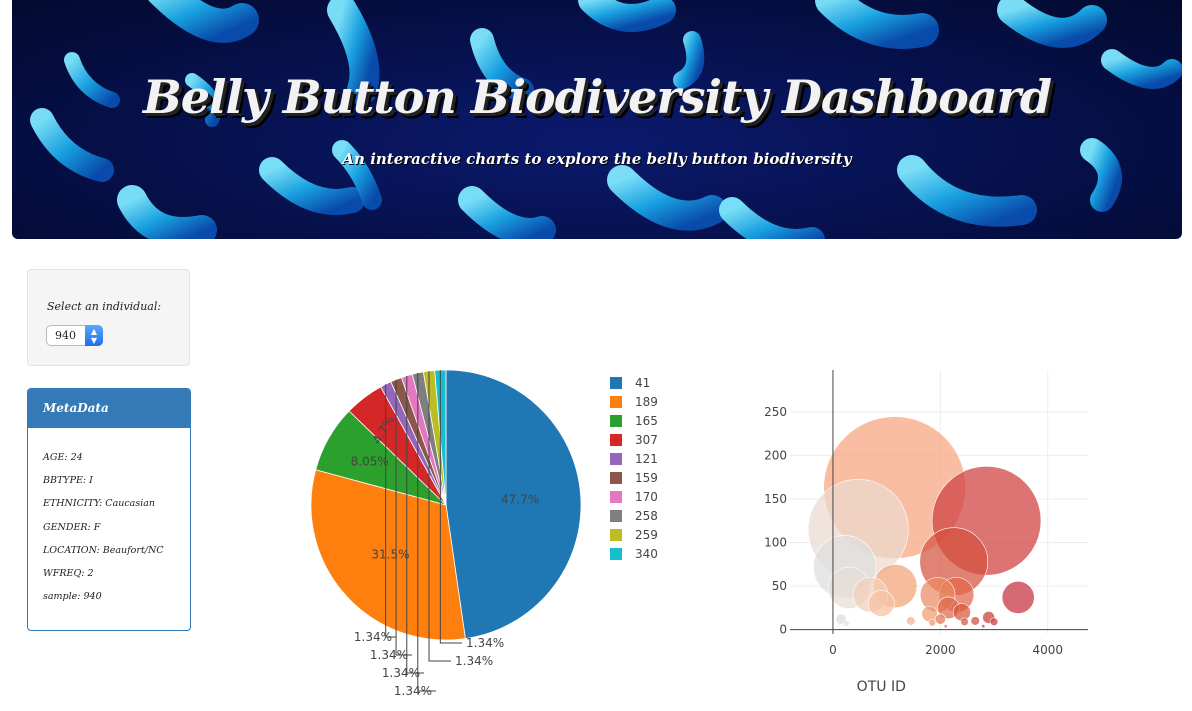 The height and width of the screenshot is (711, 1192). What do you see at coordinates (72, 597) in the screenshot?
I see `metadata-sample: sample: 940` at bounding box center [72, 597].